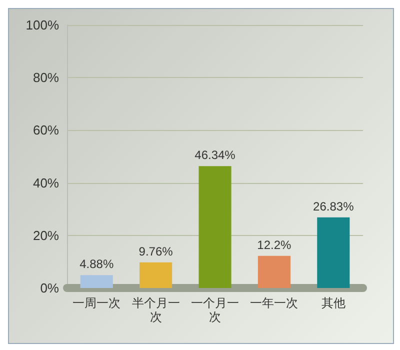 This screenshot has height=350, width=400. Describe the element at coordinates (215, 310) in the screenshot. I see `x-tick-label: 一个月一次` at that location.